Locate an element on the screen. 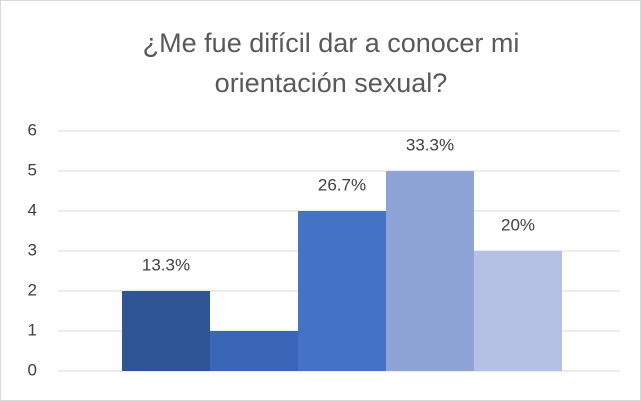 This screenshot has width=641, height=401. y-tick-label: 6 is located at coordinates (32, 129).